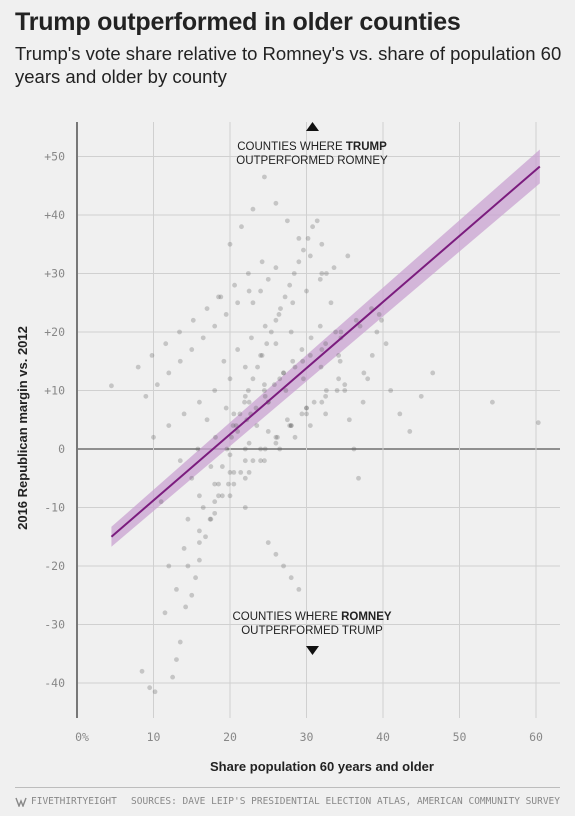 The width and height of the screenshot is (575, 816). I want to click on x-tick-label: 50, so click(460, 737).